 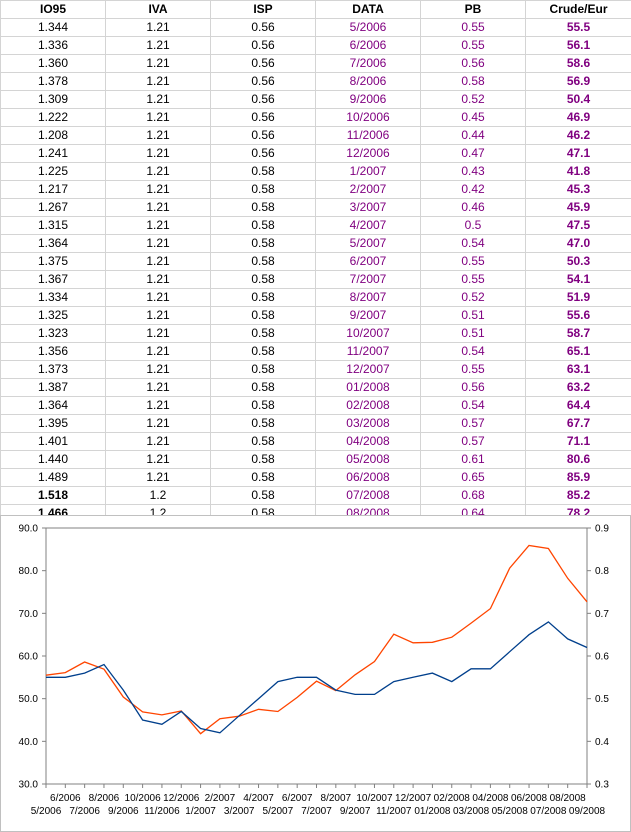 What do you see at coordinates (578, 495) in the screenshot?
I see `cell-crude: 85.2` at bounding box center [578, 495].